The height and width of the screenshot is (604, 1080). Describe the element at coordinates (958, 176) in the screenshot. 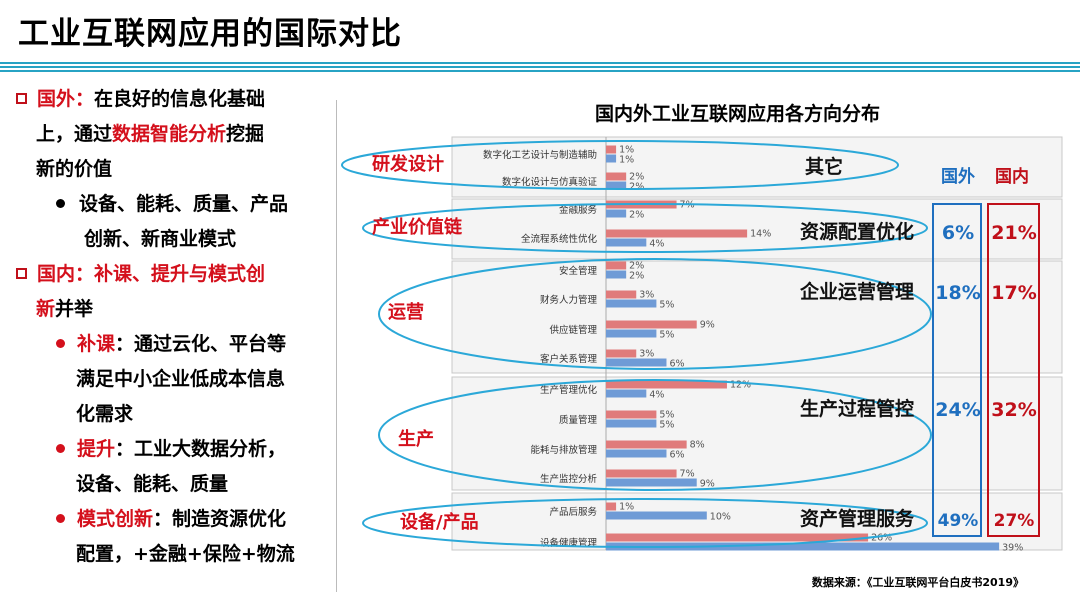

I see `summary-header-foreign: 国外` at that location.